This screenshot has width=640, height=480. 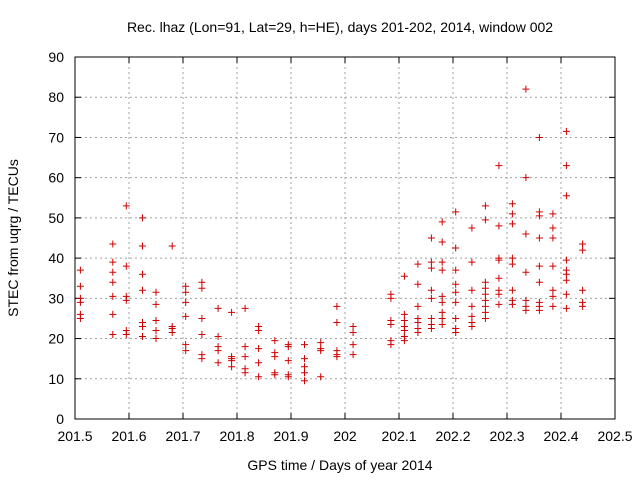 What do you see at coordinates (56, 339) in the screenshot?
I see `y-tick-label: 20` at bounding box center [56, 339].